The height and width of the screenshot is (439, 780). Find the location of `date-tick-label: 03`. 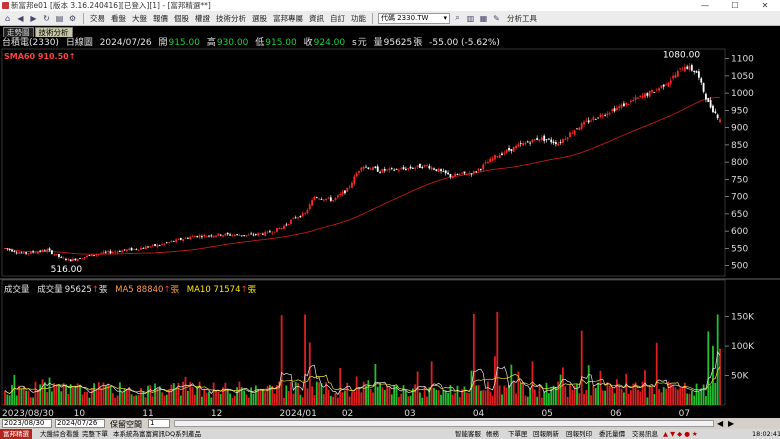

date-tick-label: 03 is located at coordinates (409, 413).